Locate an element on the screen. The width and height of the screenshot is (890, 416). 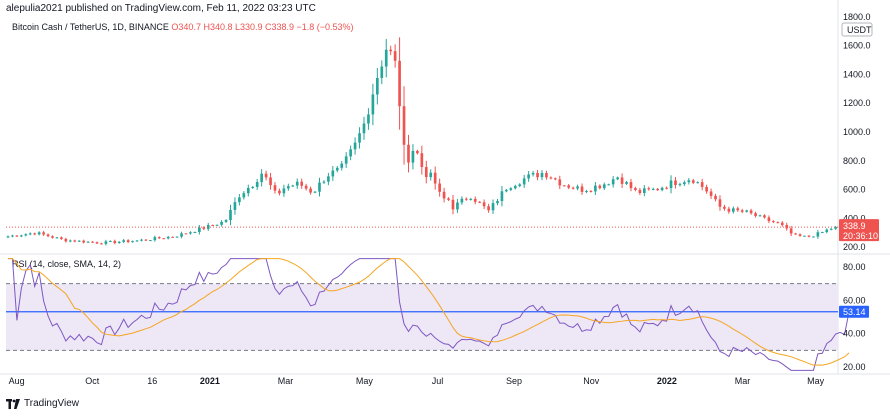
price-tick-label: 1400.0 is located at coordinates (857, 74).